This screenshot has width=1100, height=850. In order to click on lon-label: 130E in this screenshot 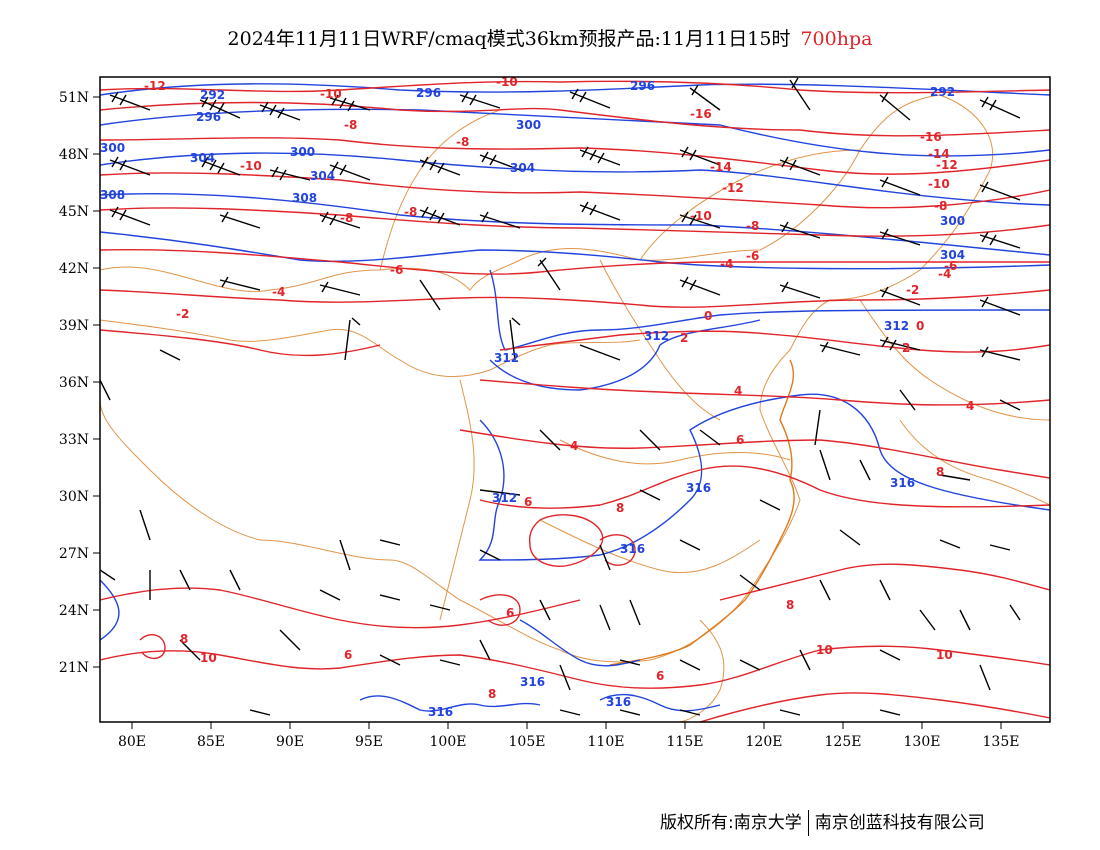, I will do `click(922, 742)`.